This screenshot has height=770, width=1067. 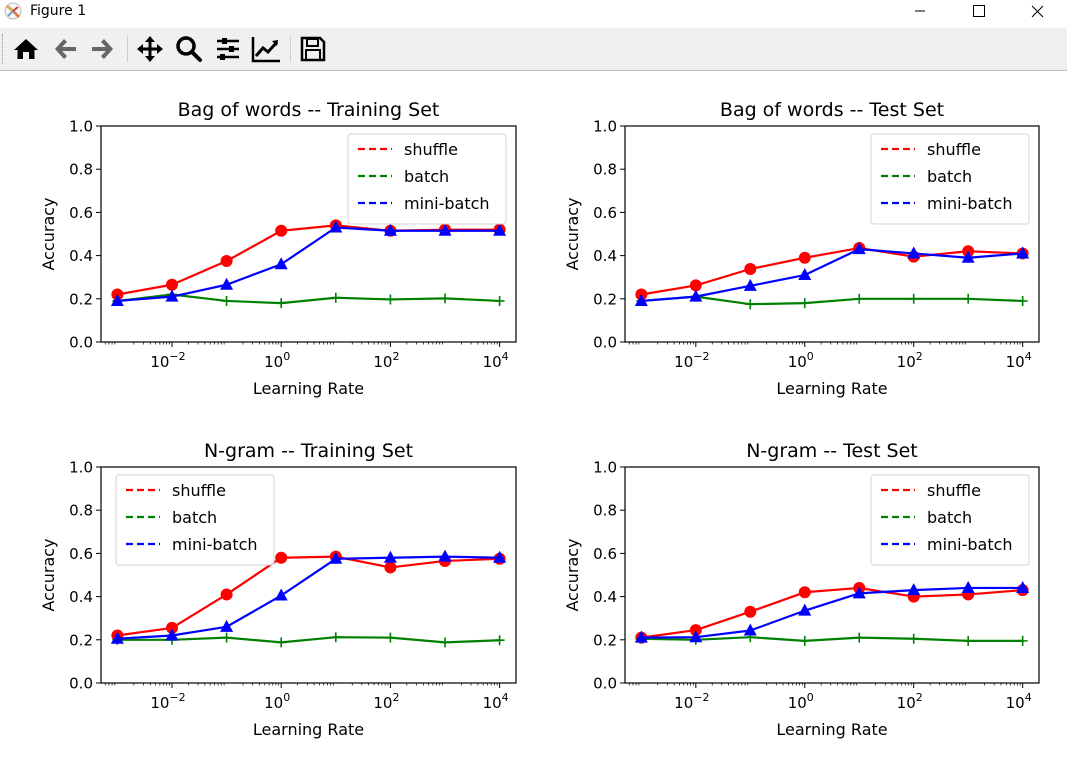 I want to click on x-axis-label: Learning Rate, so click(x=308, y=388).